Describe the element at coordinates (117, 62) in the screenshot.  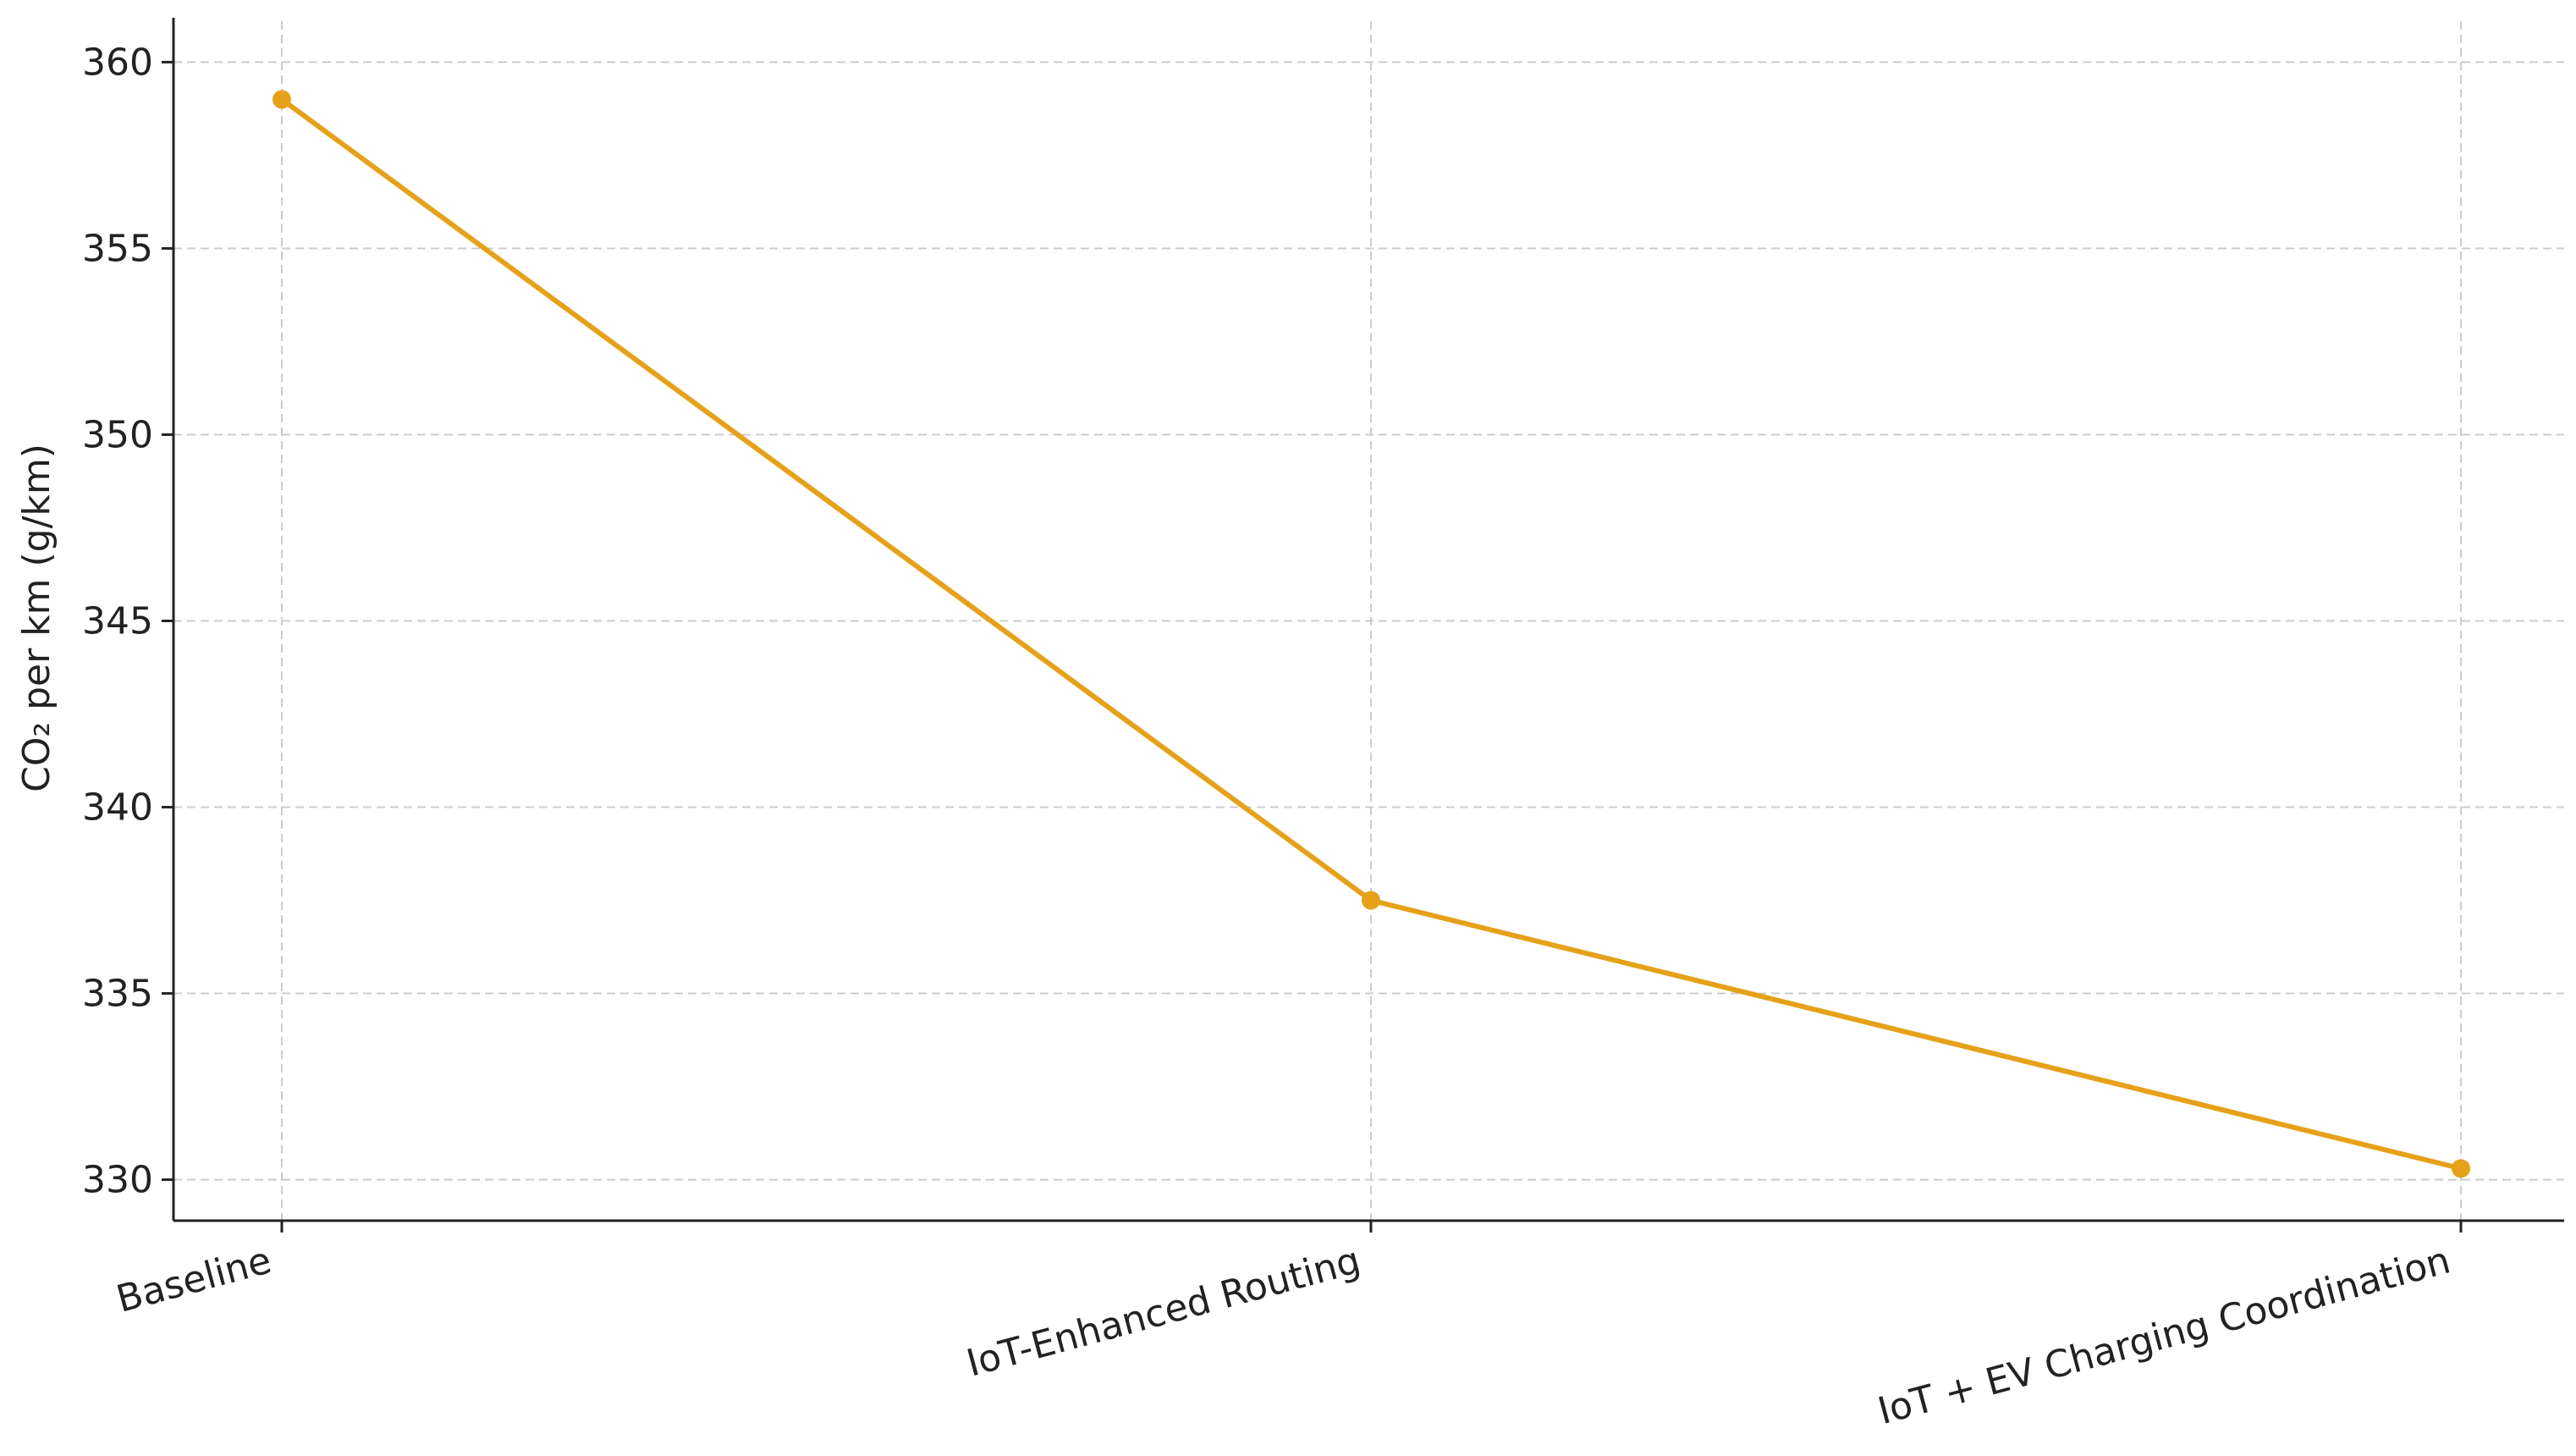
I see `y-tick-label-6: 360` at that location.